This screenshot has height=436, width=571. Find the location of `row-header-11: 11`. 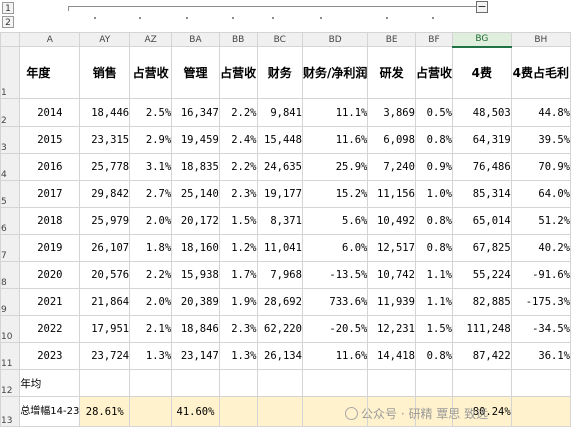

row-header-11: 11 is located at coordinates (10, 356).